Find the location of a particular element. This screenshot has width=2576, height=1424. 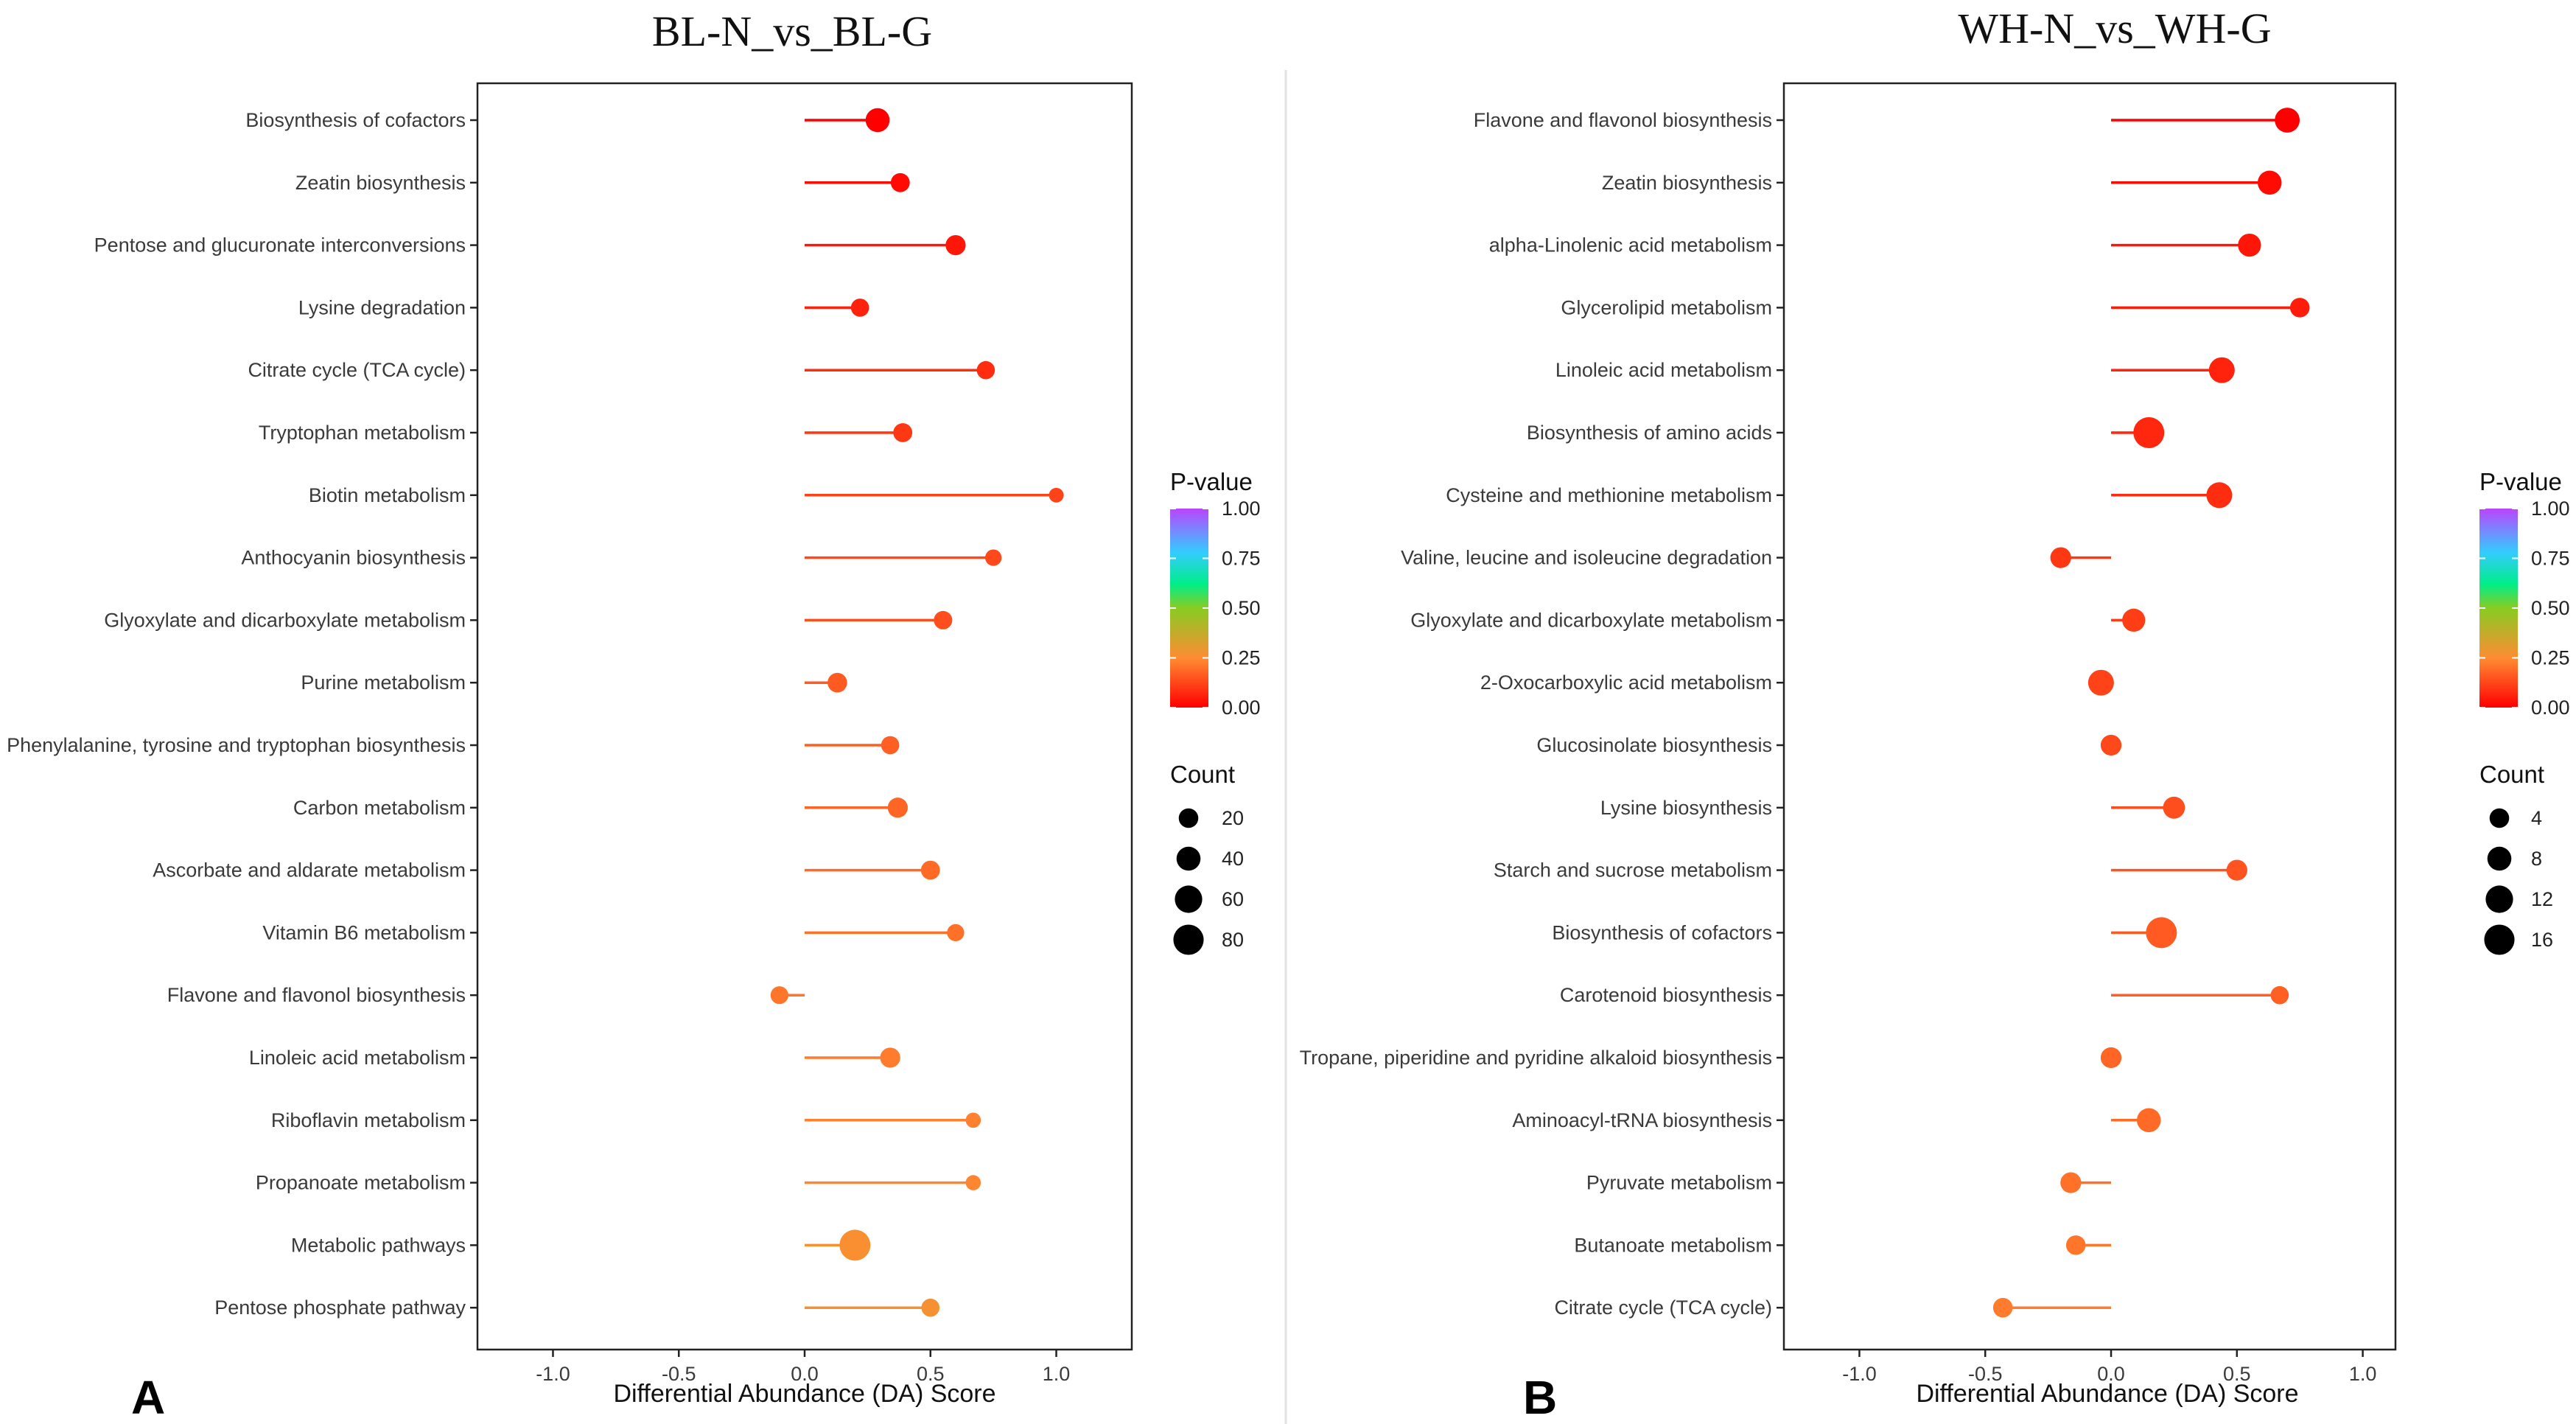

y-tick-label: Lysine biosynthesis is located at coordinates (1686, 808).